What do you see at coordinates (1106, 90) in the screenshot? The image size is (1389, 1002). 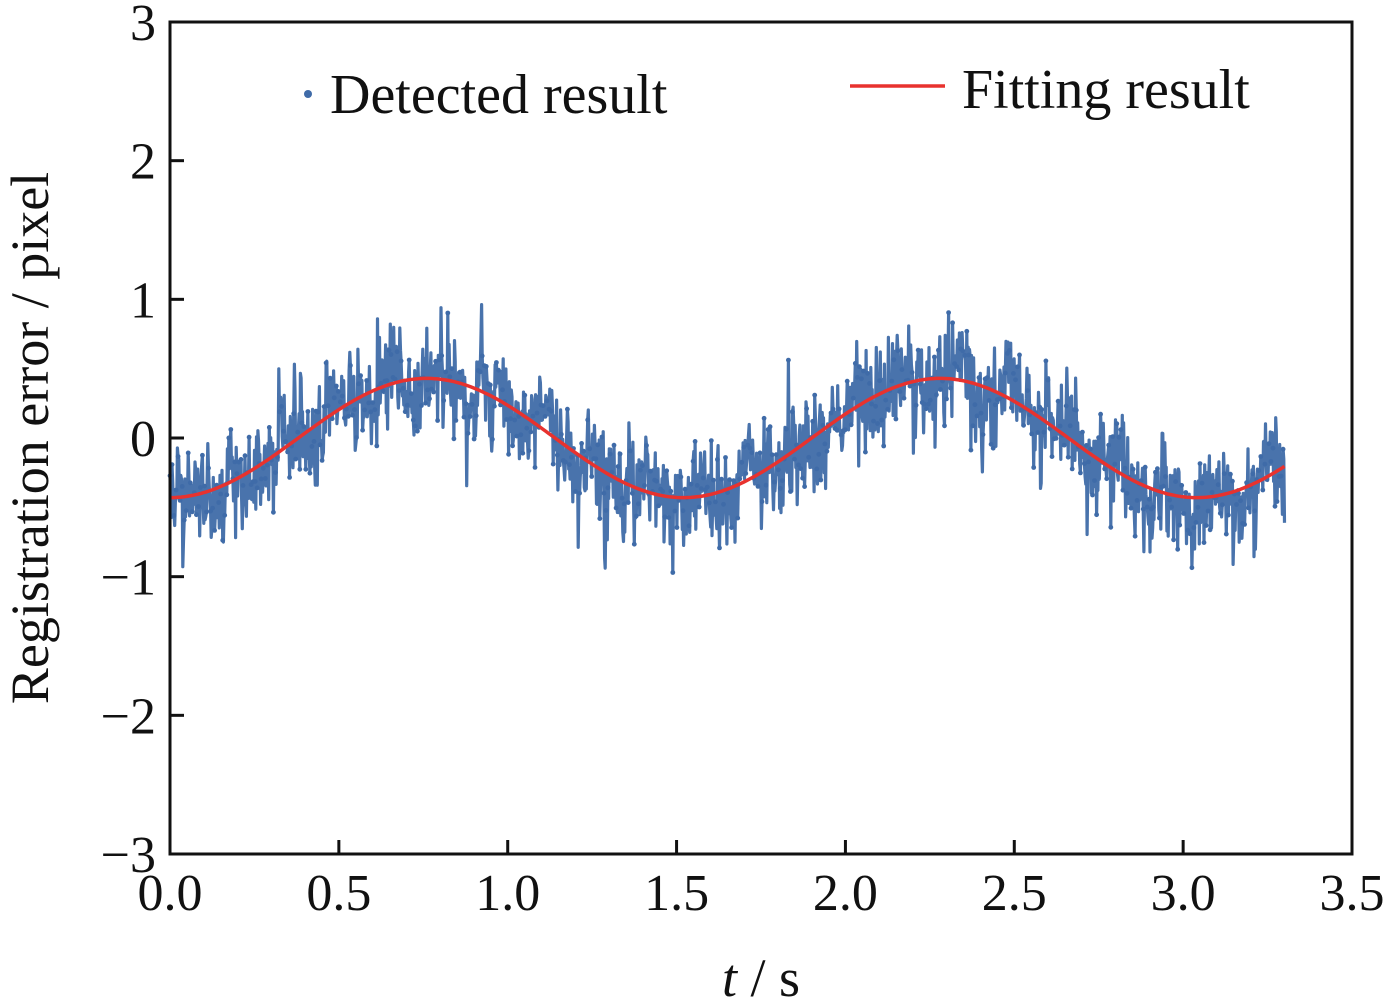 I see `legend-fitting-label: Fitting result` at bounding box center [1106, 90].